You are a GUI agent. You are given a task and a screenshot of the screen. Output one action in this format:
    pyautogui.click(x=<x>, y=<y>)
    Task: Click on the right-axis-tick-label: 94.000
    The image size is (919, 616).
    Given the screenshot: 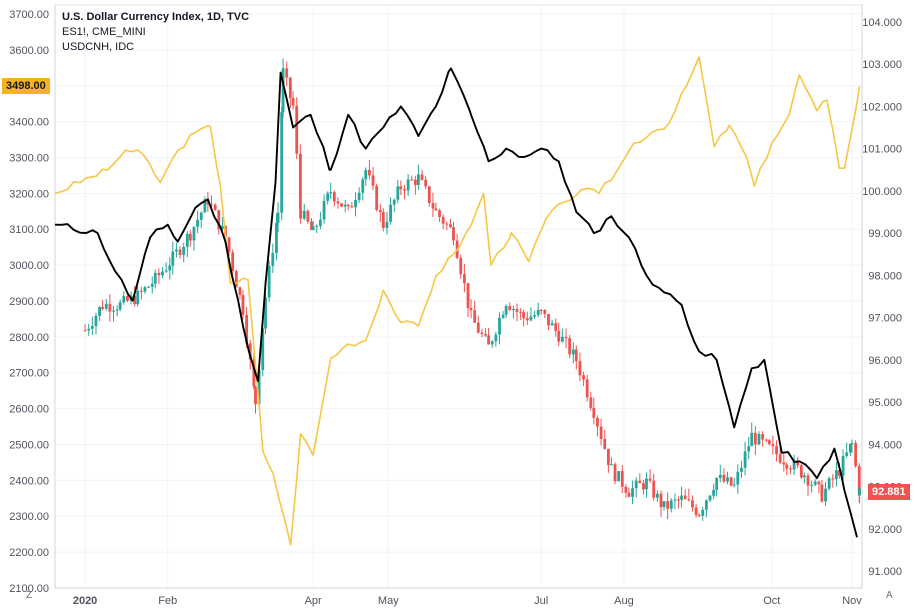 What is the action you would take?
    pyautogui.click(x=885, y=445)
    